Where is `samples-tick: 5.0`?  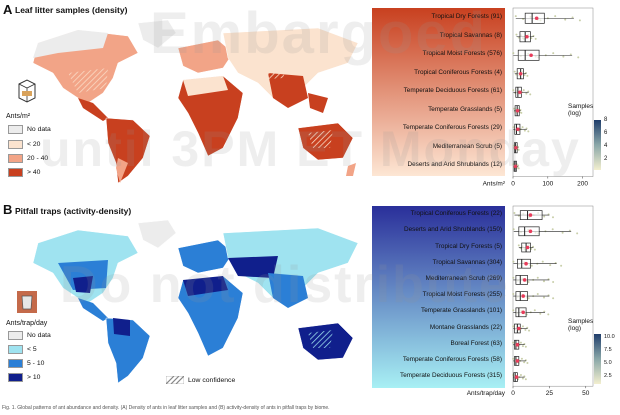 samples-tick: 5.0 is located at coordinates (608, 363).